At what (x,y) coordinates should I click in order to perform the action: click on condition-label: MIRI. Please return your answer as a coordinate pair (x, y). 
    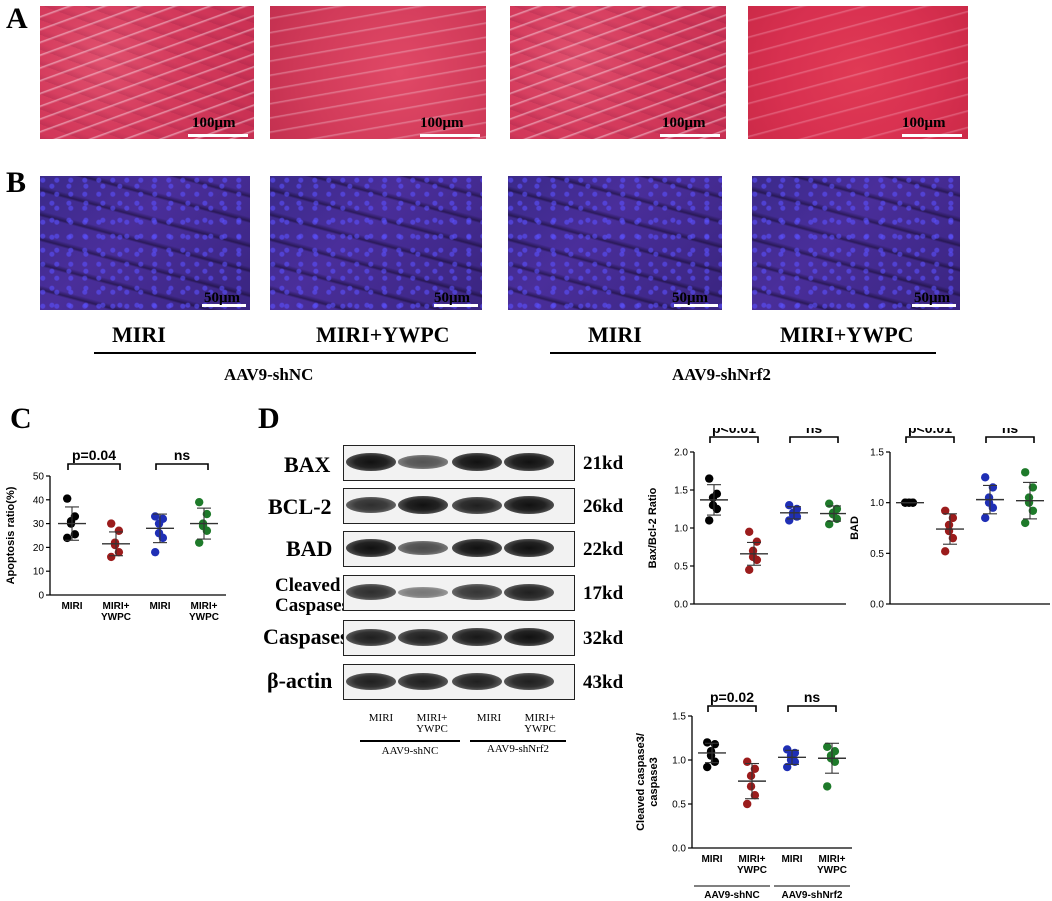
    Looking at the image, I should click on (615, 334).